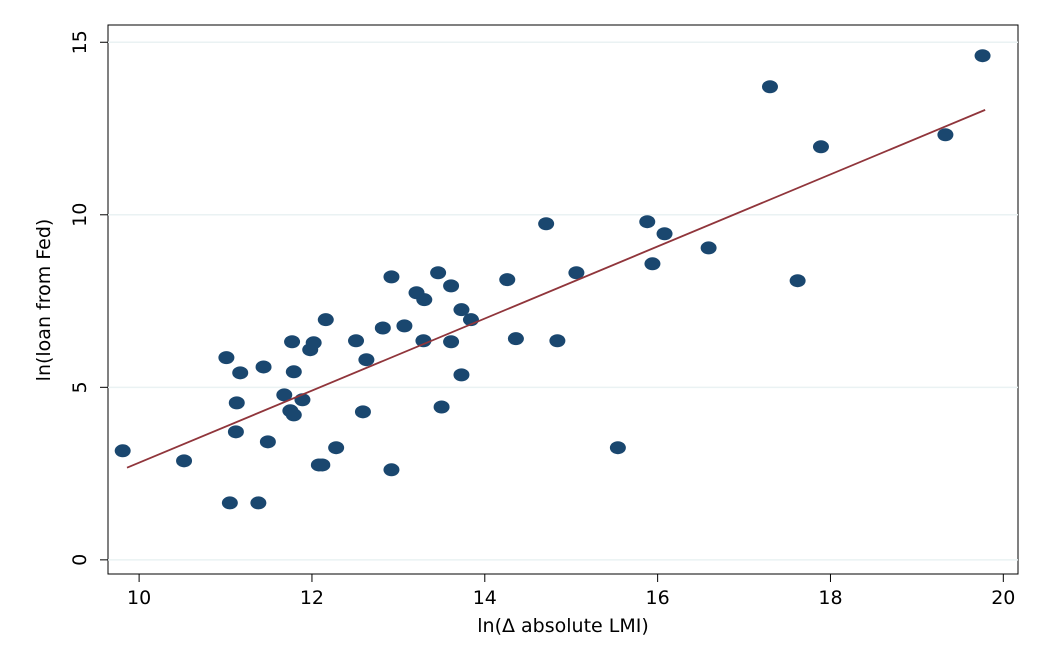 Image resolution: width=1038 pixels, height=660 pixels. What do you see at coordinates (44, 300) in the screenshot?
I see `y-axis-label: ln(loan from Fed)` at bounding box center [44, 300].